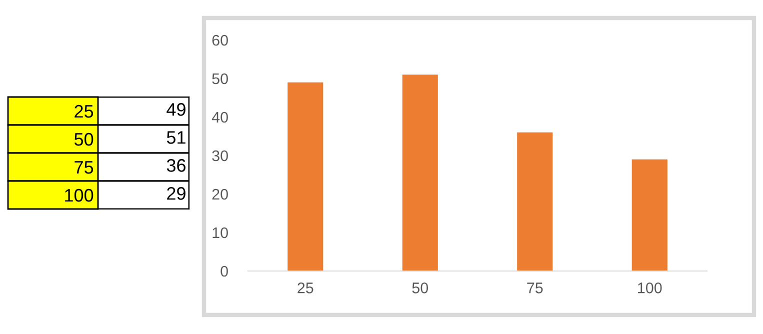 This screenshot has height=334, width=763. What do you see at coordinates (220, 117) in the screenshot?
I see `y-tick-label: 40` at bounding box center [220, 117].